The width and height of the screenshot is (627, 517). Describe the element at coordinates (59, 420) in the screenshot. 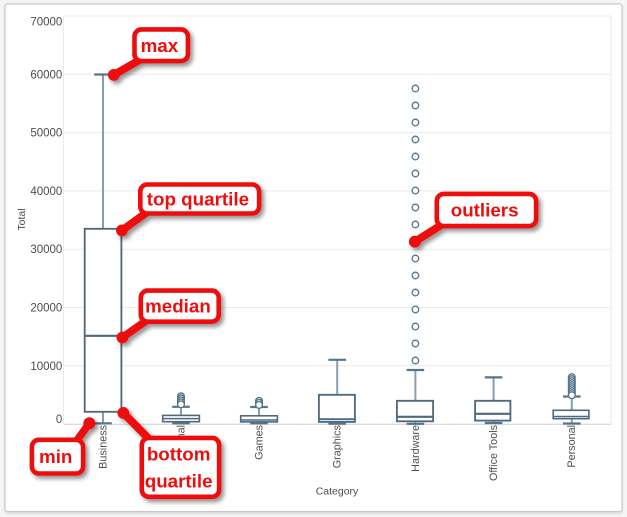

I see `svg-text: 0` at that location.